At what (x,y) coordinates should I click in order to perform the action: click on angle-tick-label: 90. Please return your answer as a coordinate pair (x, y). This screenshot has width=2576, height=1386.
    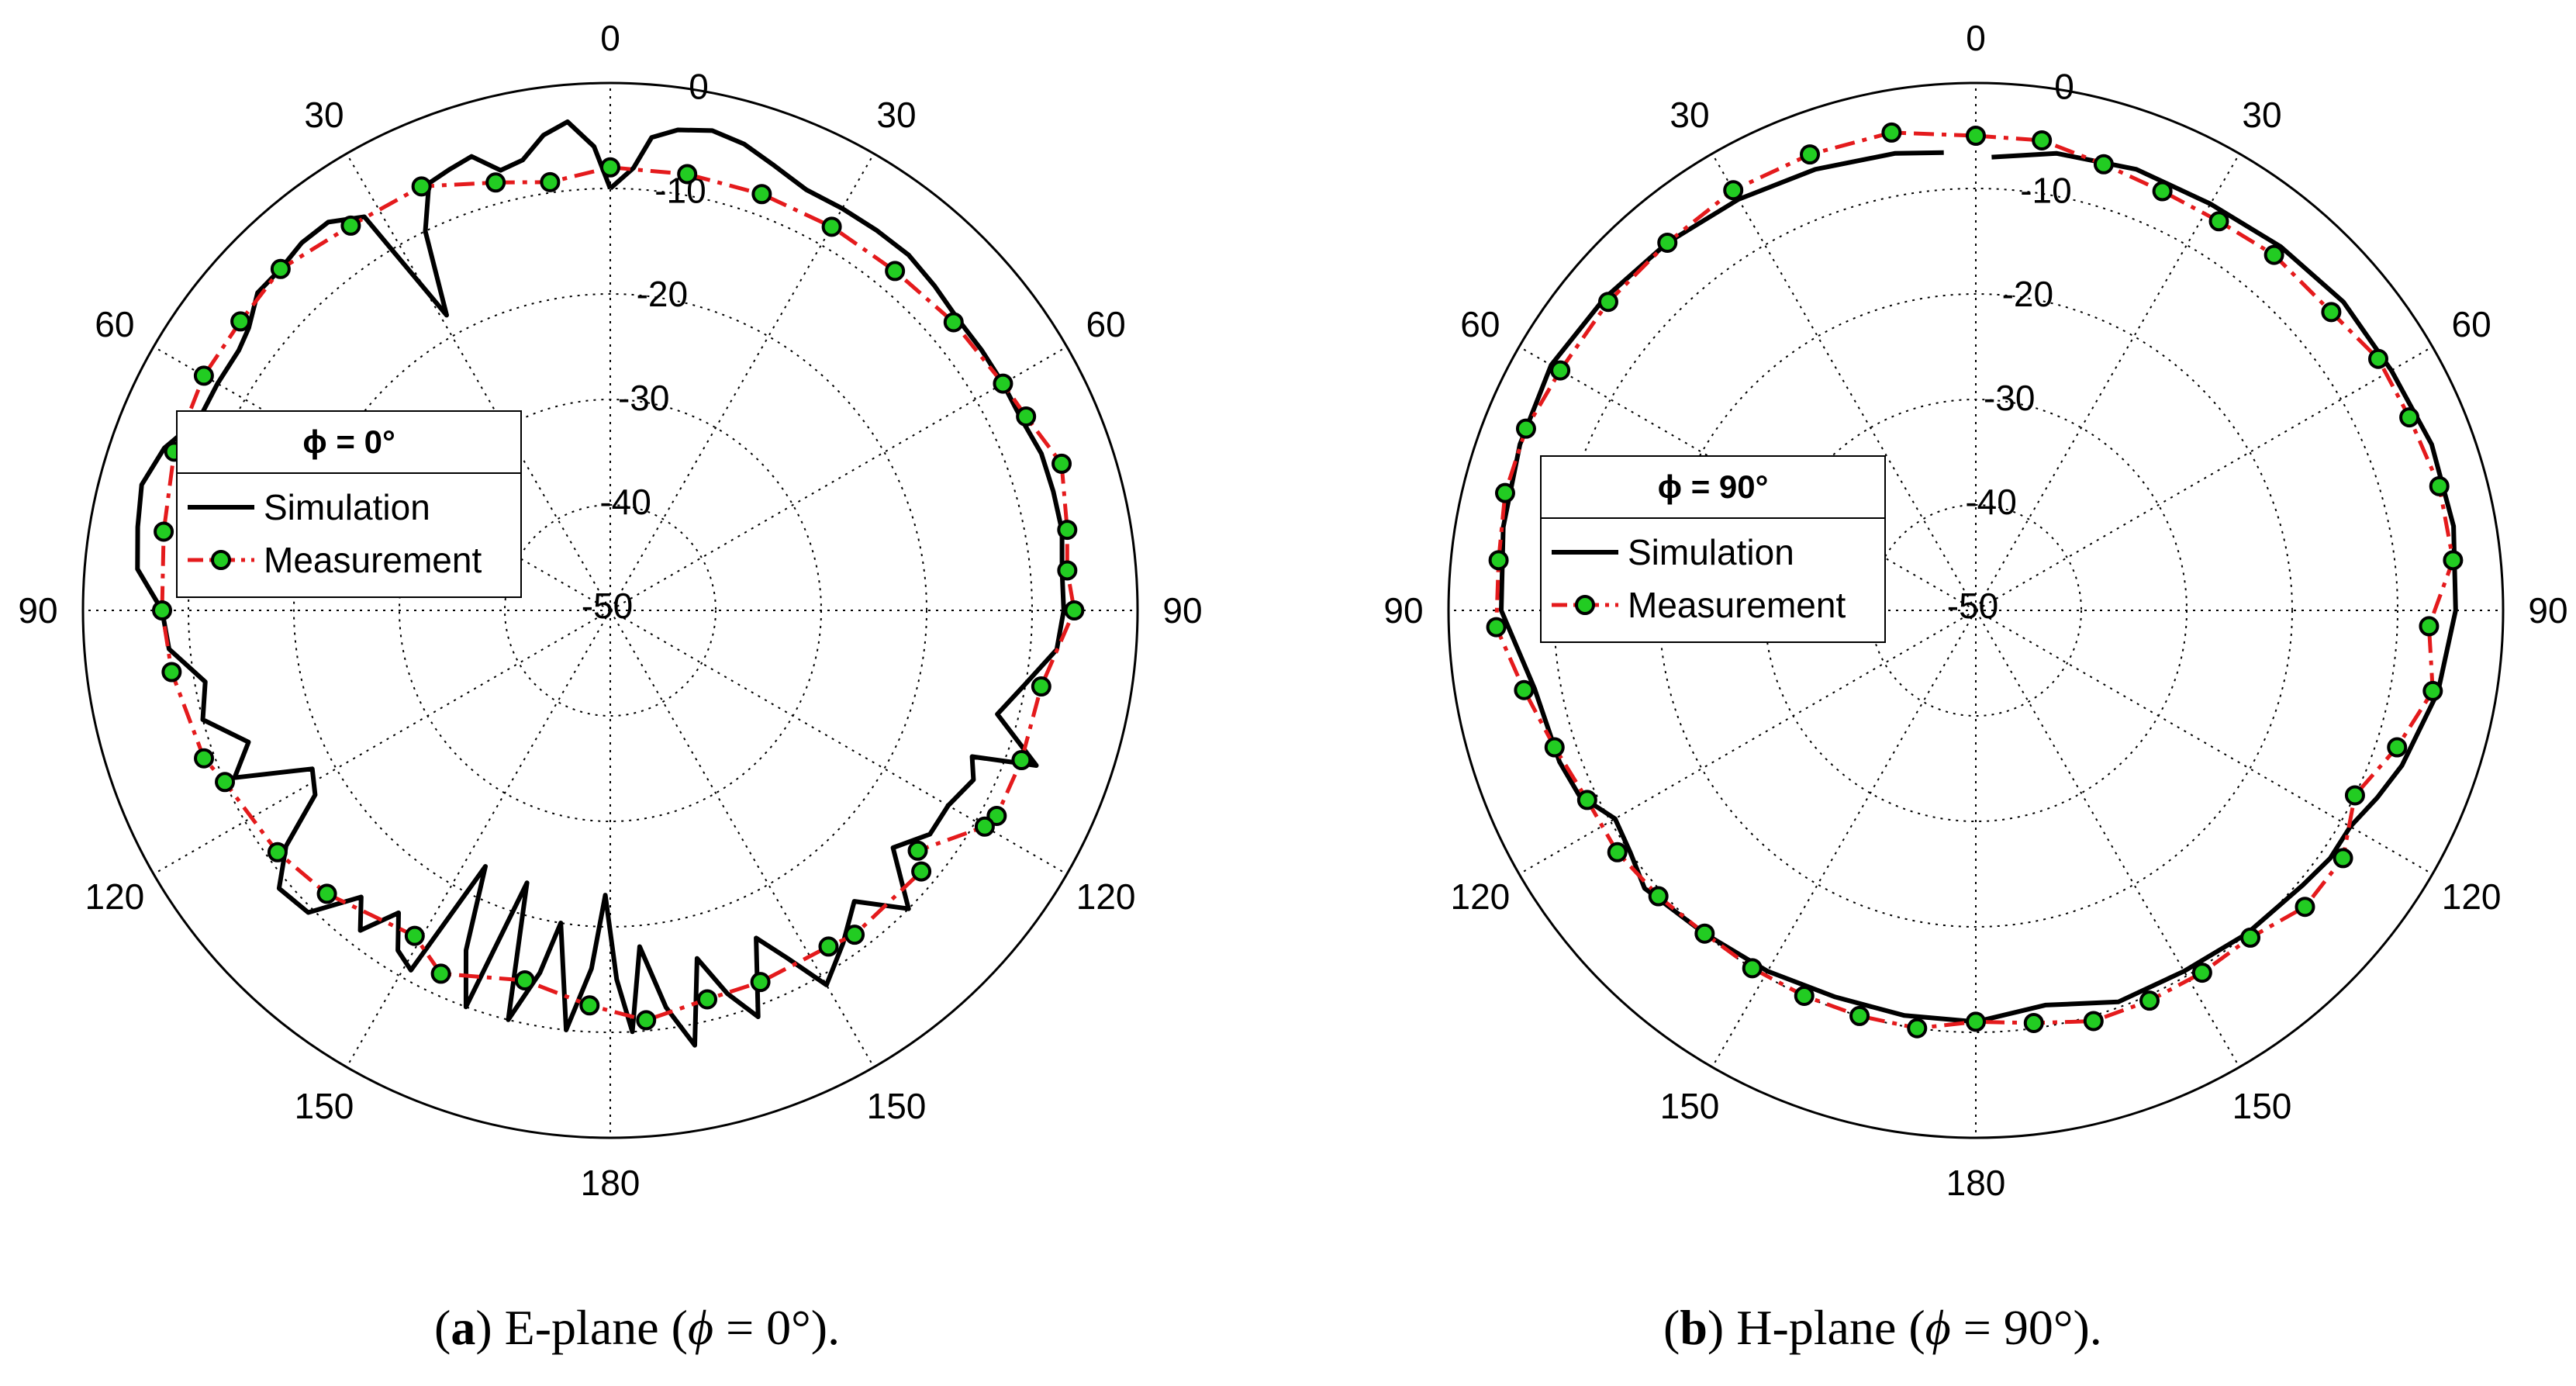
    Looking at the image, I should click on (1182, 610).